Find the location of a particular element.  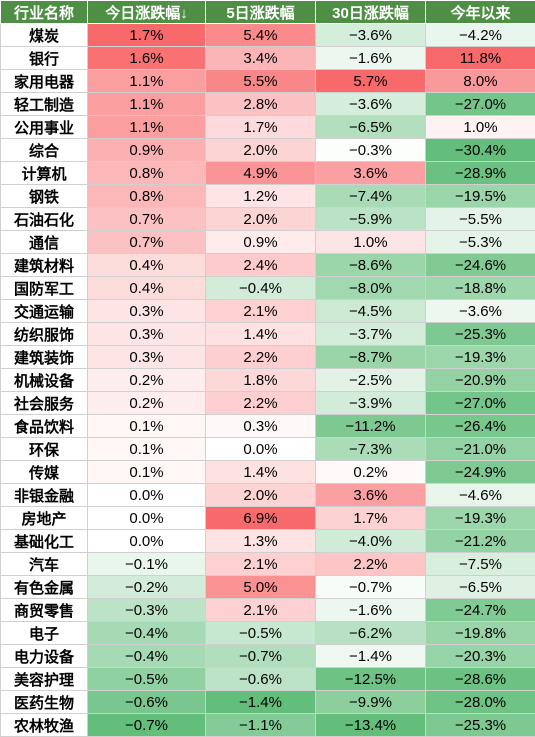

table-row: 电子−0.4%−0.5%−6.2%−19.8% is located at coordinates (268, 633).